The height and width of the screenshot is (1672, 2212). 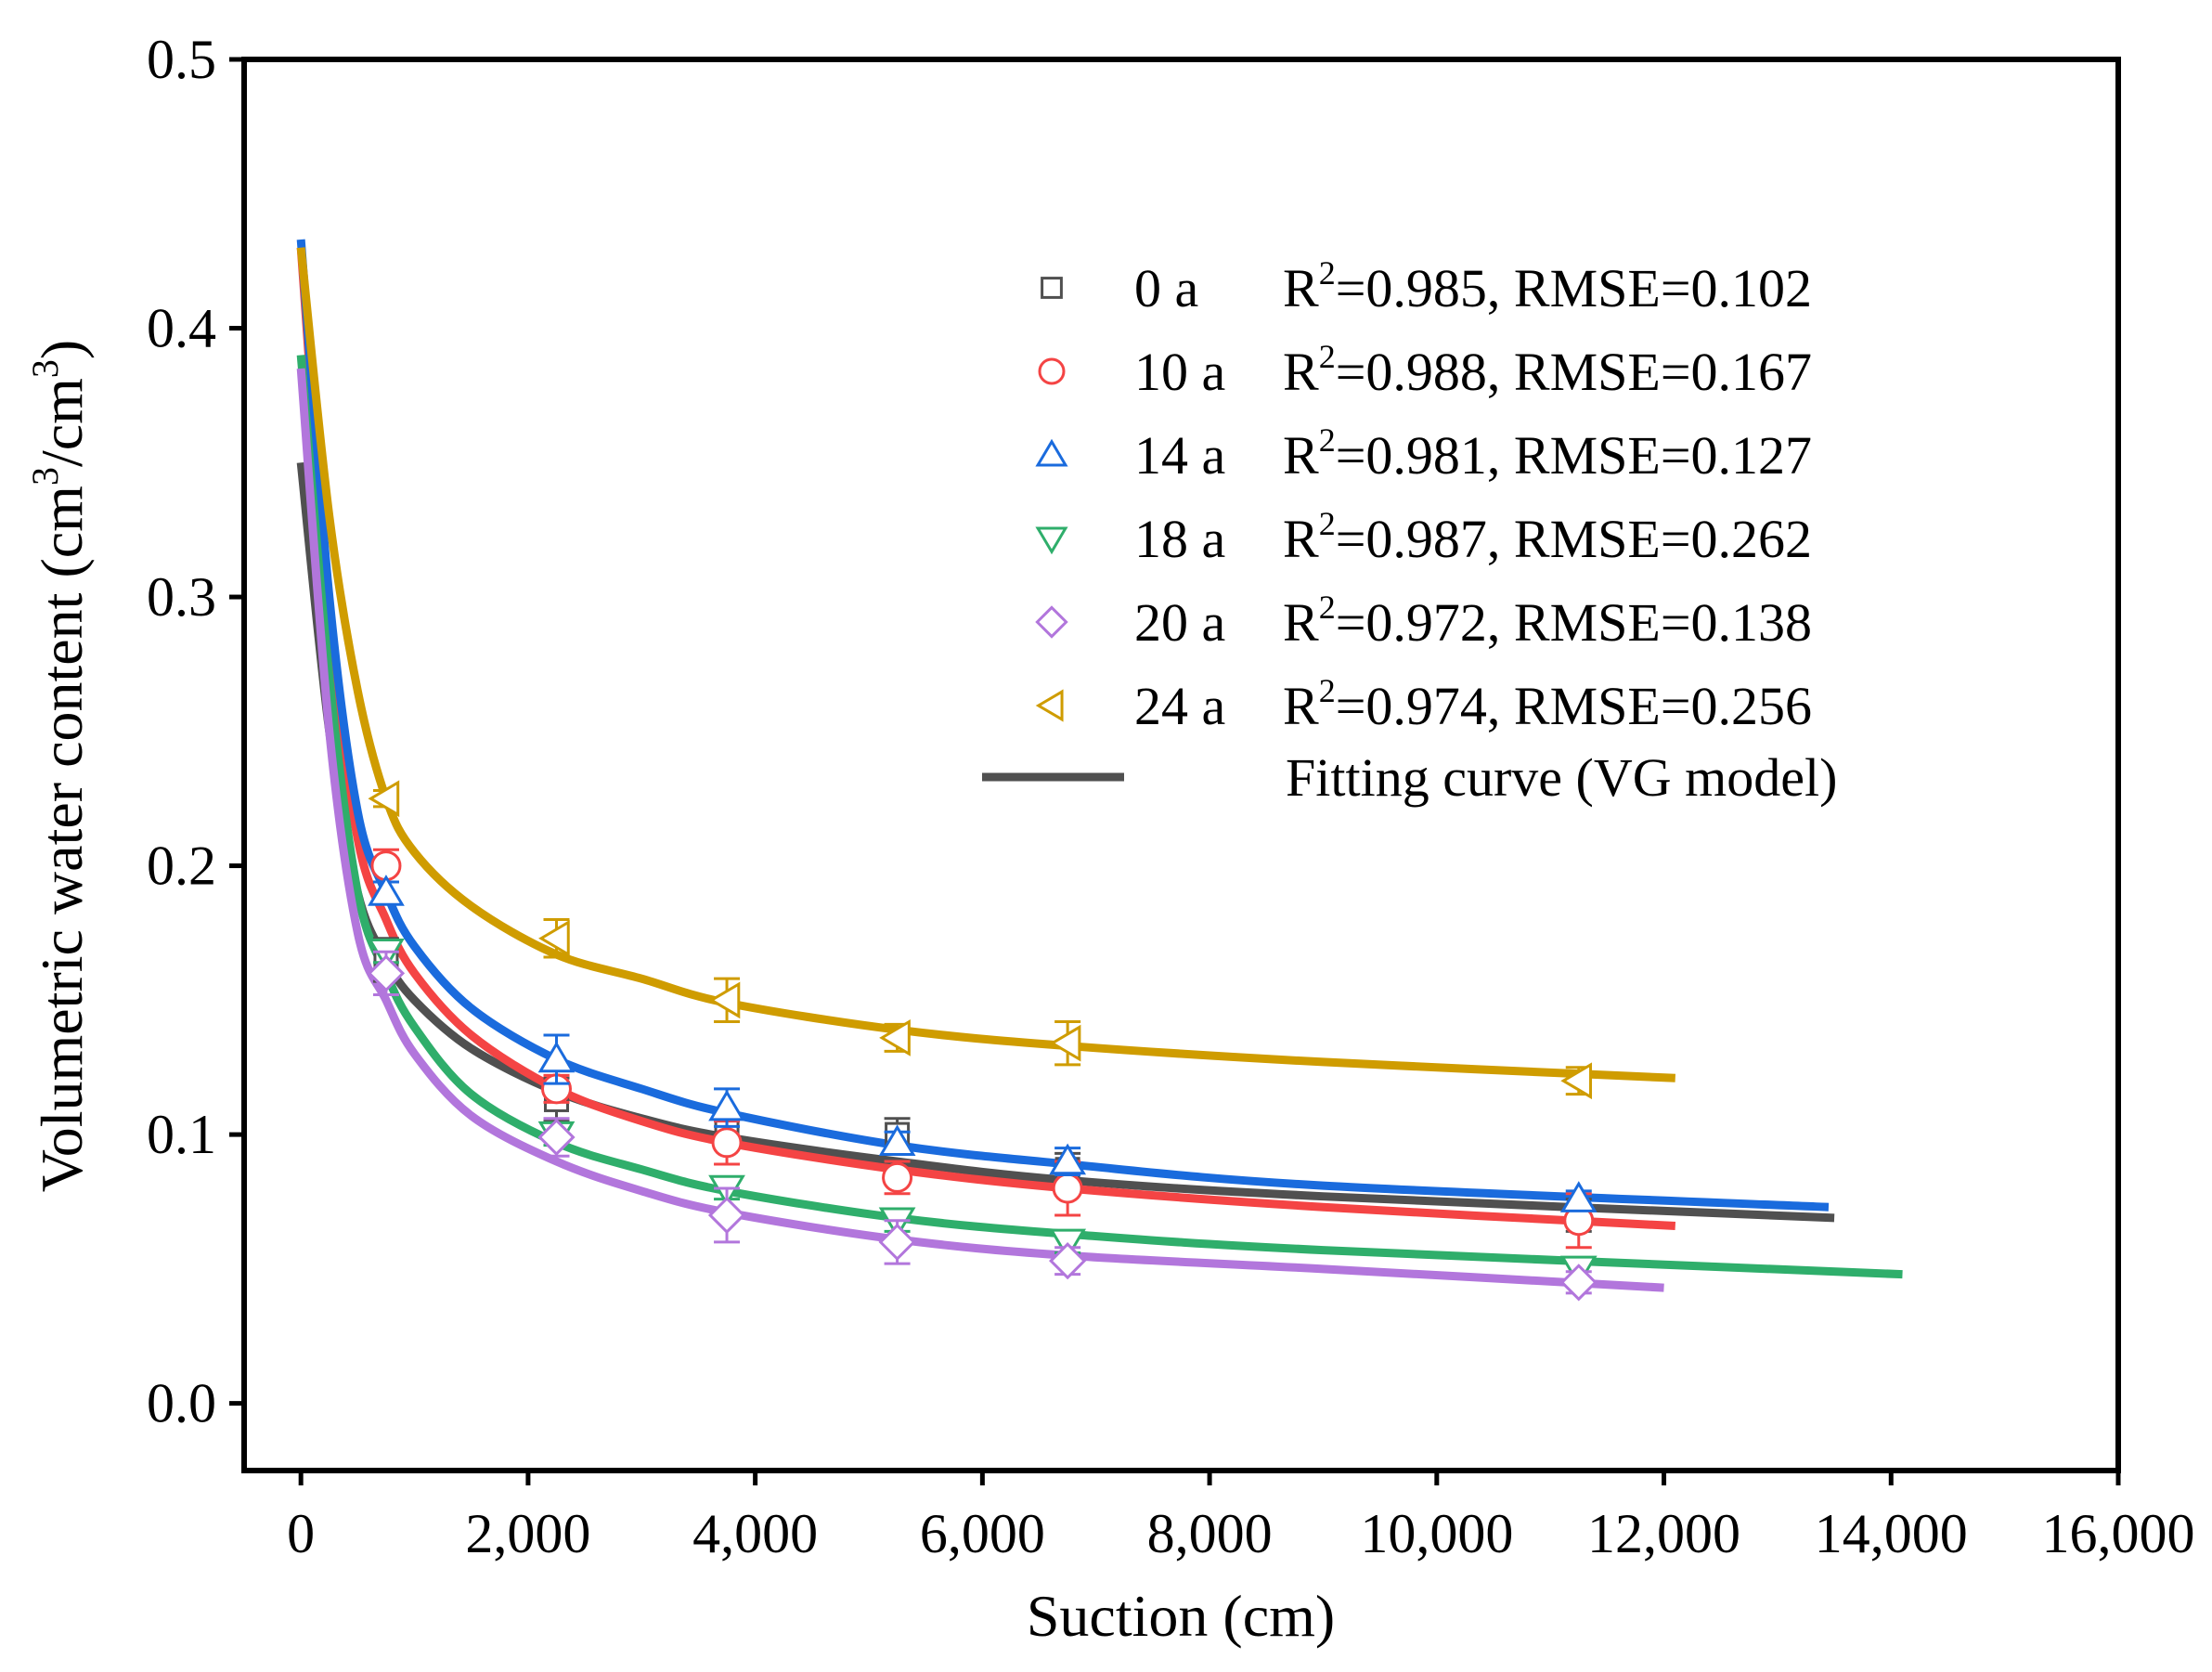 I want to click on legend-item-18a: 18 a R2=0.987, RMSE=0.262, so click(x=1423, y=537).